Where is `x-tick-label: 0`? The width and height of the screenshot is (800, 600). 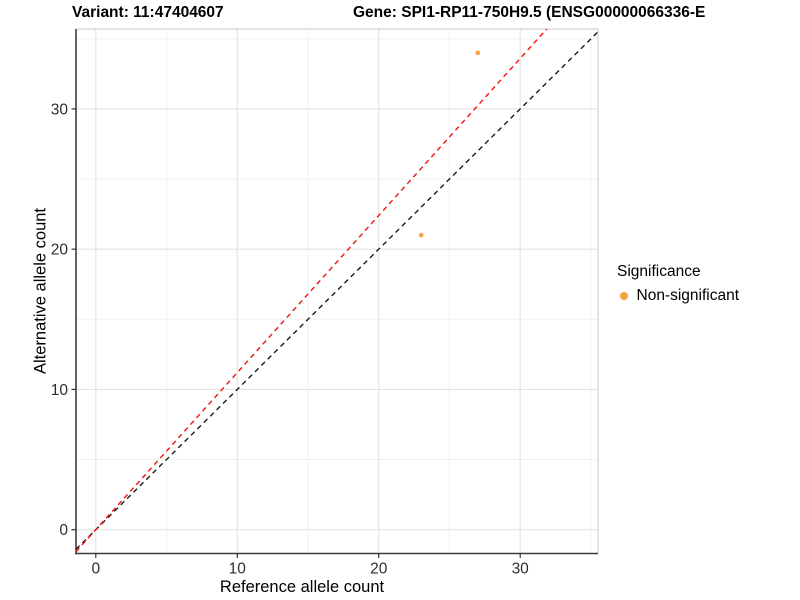
x-tick-label: 0 is located at coordinates (95, 569).